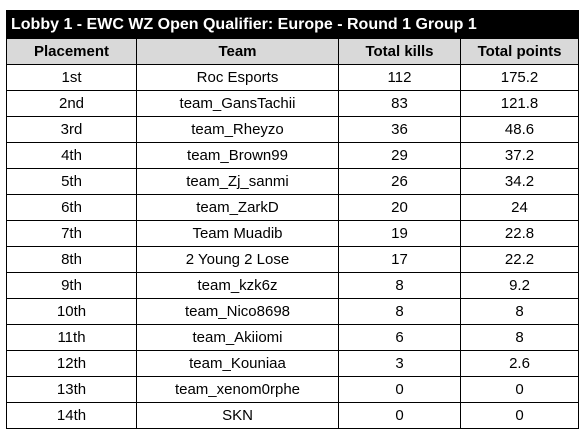 The width and height of the screenshot is (587, 435). What do you see at coordinates (71, 337) in the screenshot?
I see `table-cell: 11th` at bounding box center [71, 337].